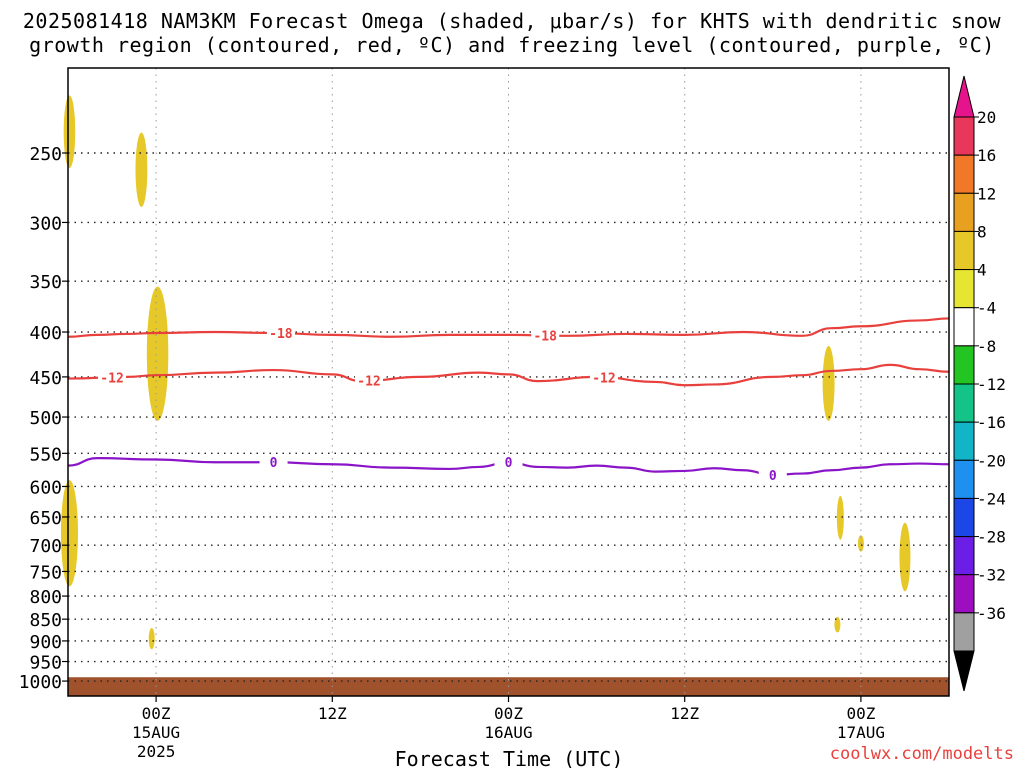 Image resolution: width=1024 pixels, height=768 pixels. What do you see at coordinates (991, 575) in the screenshot?
I see `colorbar-label: -32` at bounding box center [991, 575].